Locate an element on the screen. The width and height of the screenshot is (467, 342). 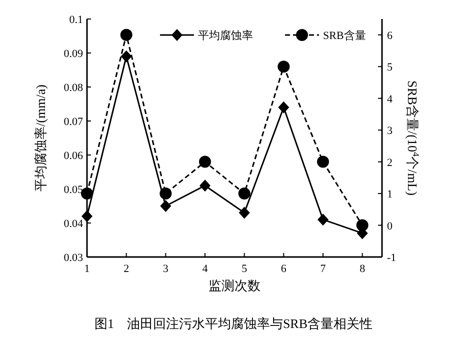
y2-tick-label: 6 is located at coordinates (390, 36).